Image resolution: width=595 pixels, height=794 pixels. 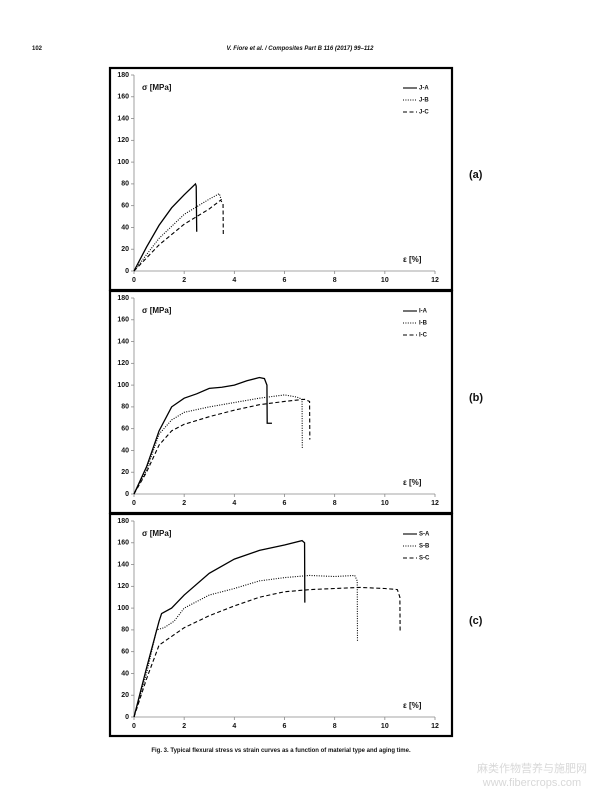 What do you see at coordinates (423, 324) in the screenshot?
I see `legend-label: I-B` at bounding box center [423, 324].